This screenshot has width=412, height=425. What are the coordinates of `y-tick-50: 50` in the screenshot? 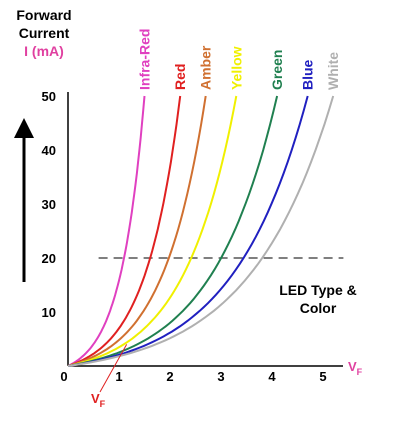 It's located at (49, 96).